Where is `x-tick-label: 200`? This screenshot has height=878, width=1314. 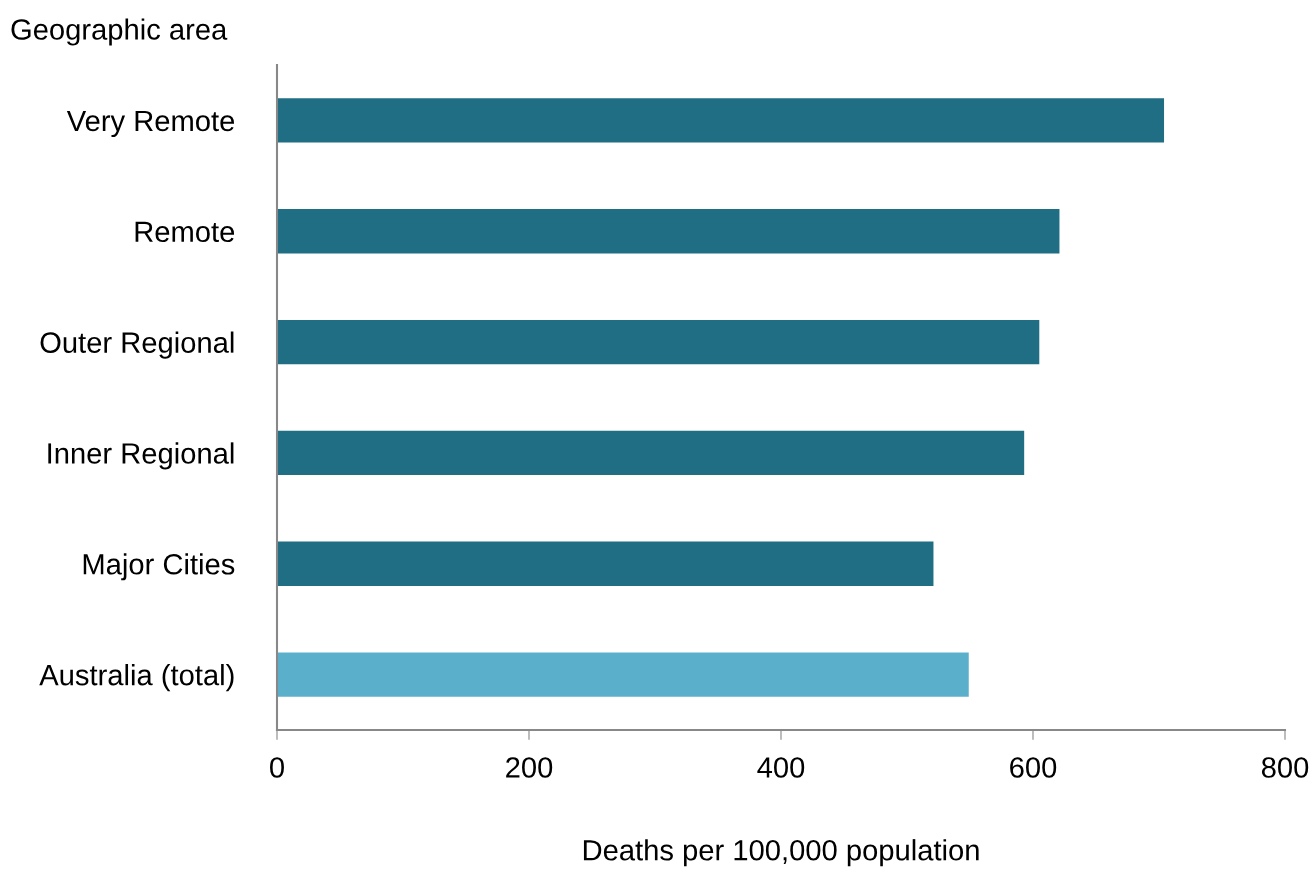 x-tick-label: 200 is located at coordinates (529, 767).